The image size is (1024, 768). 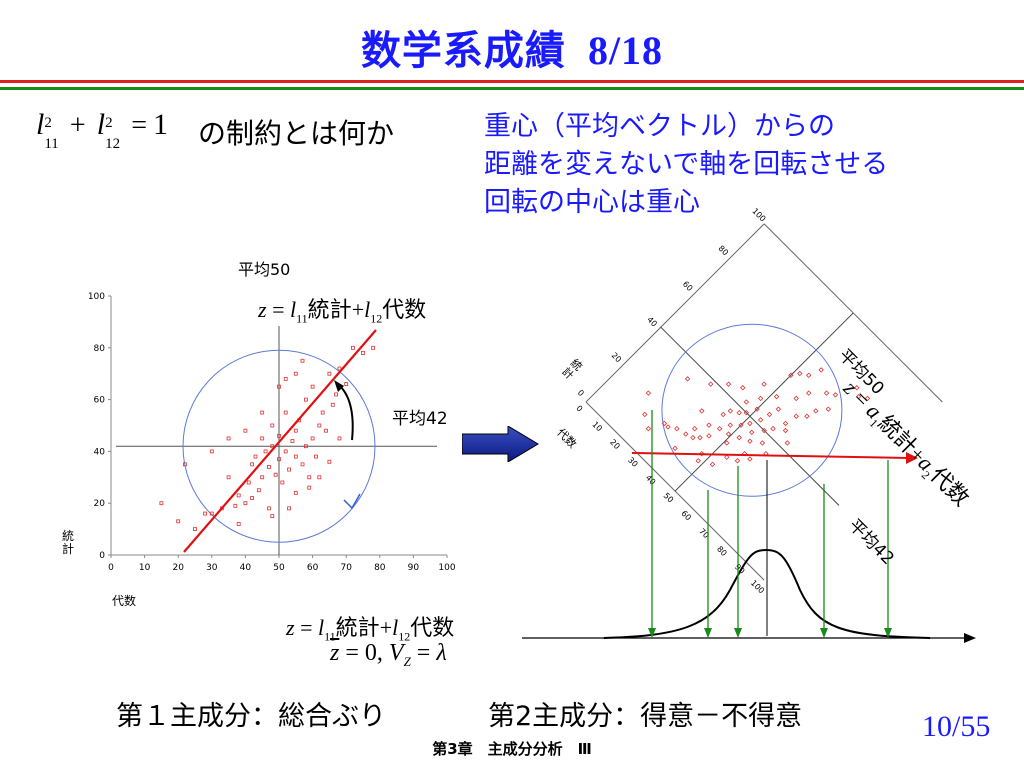 I want to click on right-algebra-tick-label: 100, so click(x=757, y=586).